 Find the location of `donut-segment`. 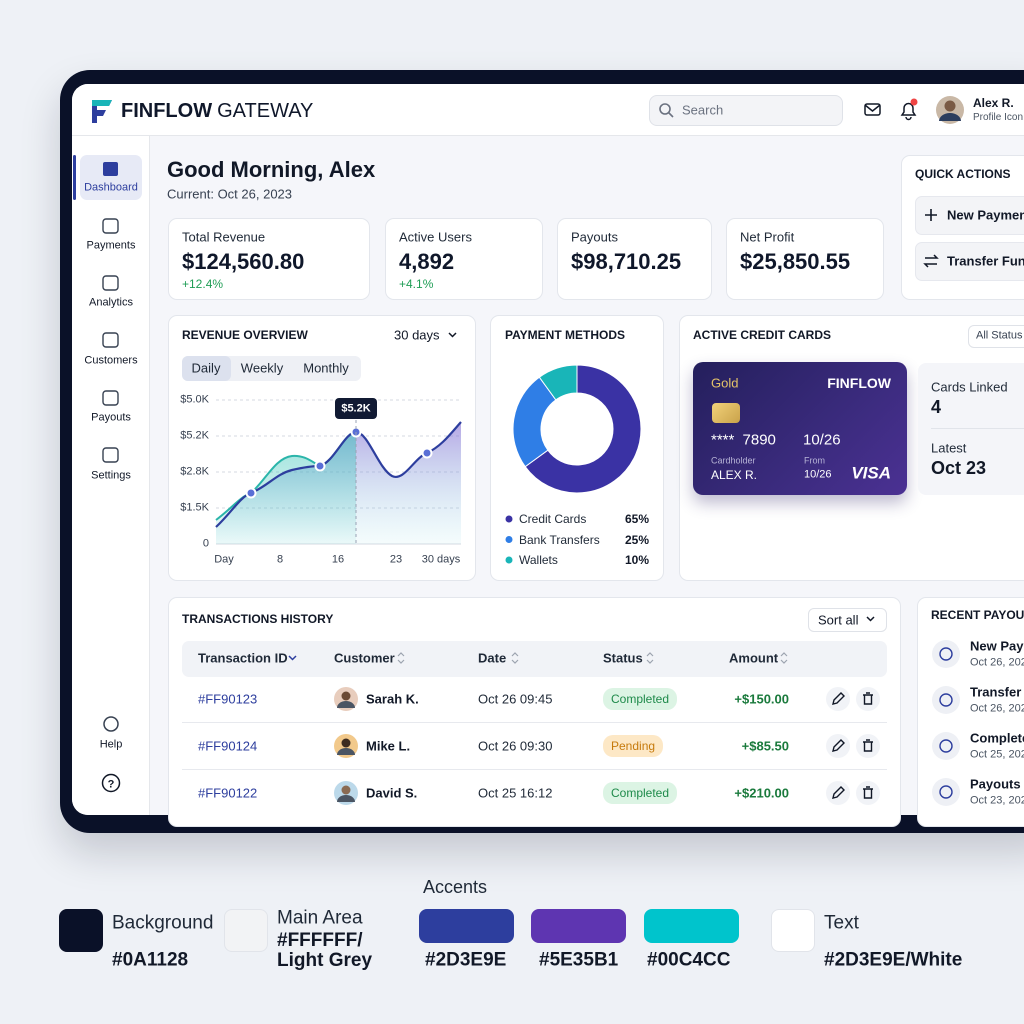

donut-segment is located at coordinates (583, 429).